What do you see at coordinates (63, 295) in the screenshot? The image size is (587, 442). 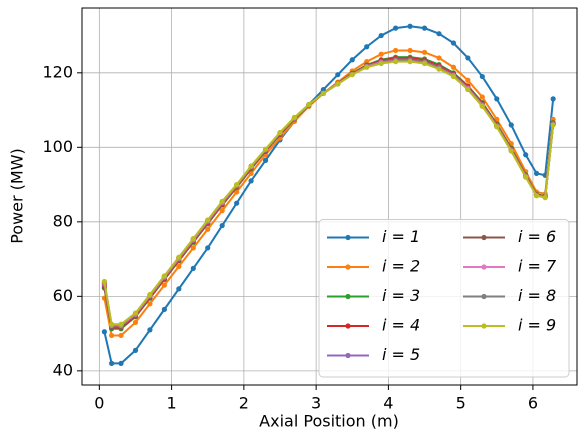 I see `y-tick-label: 60` at bounding box center [63, 295].